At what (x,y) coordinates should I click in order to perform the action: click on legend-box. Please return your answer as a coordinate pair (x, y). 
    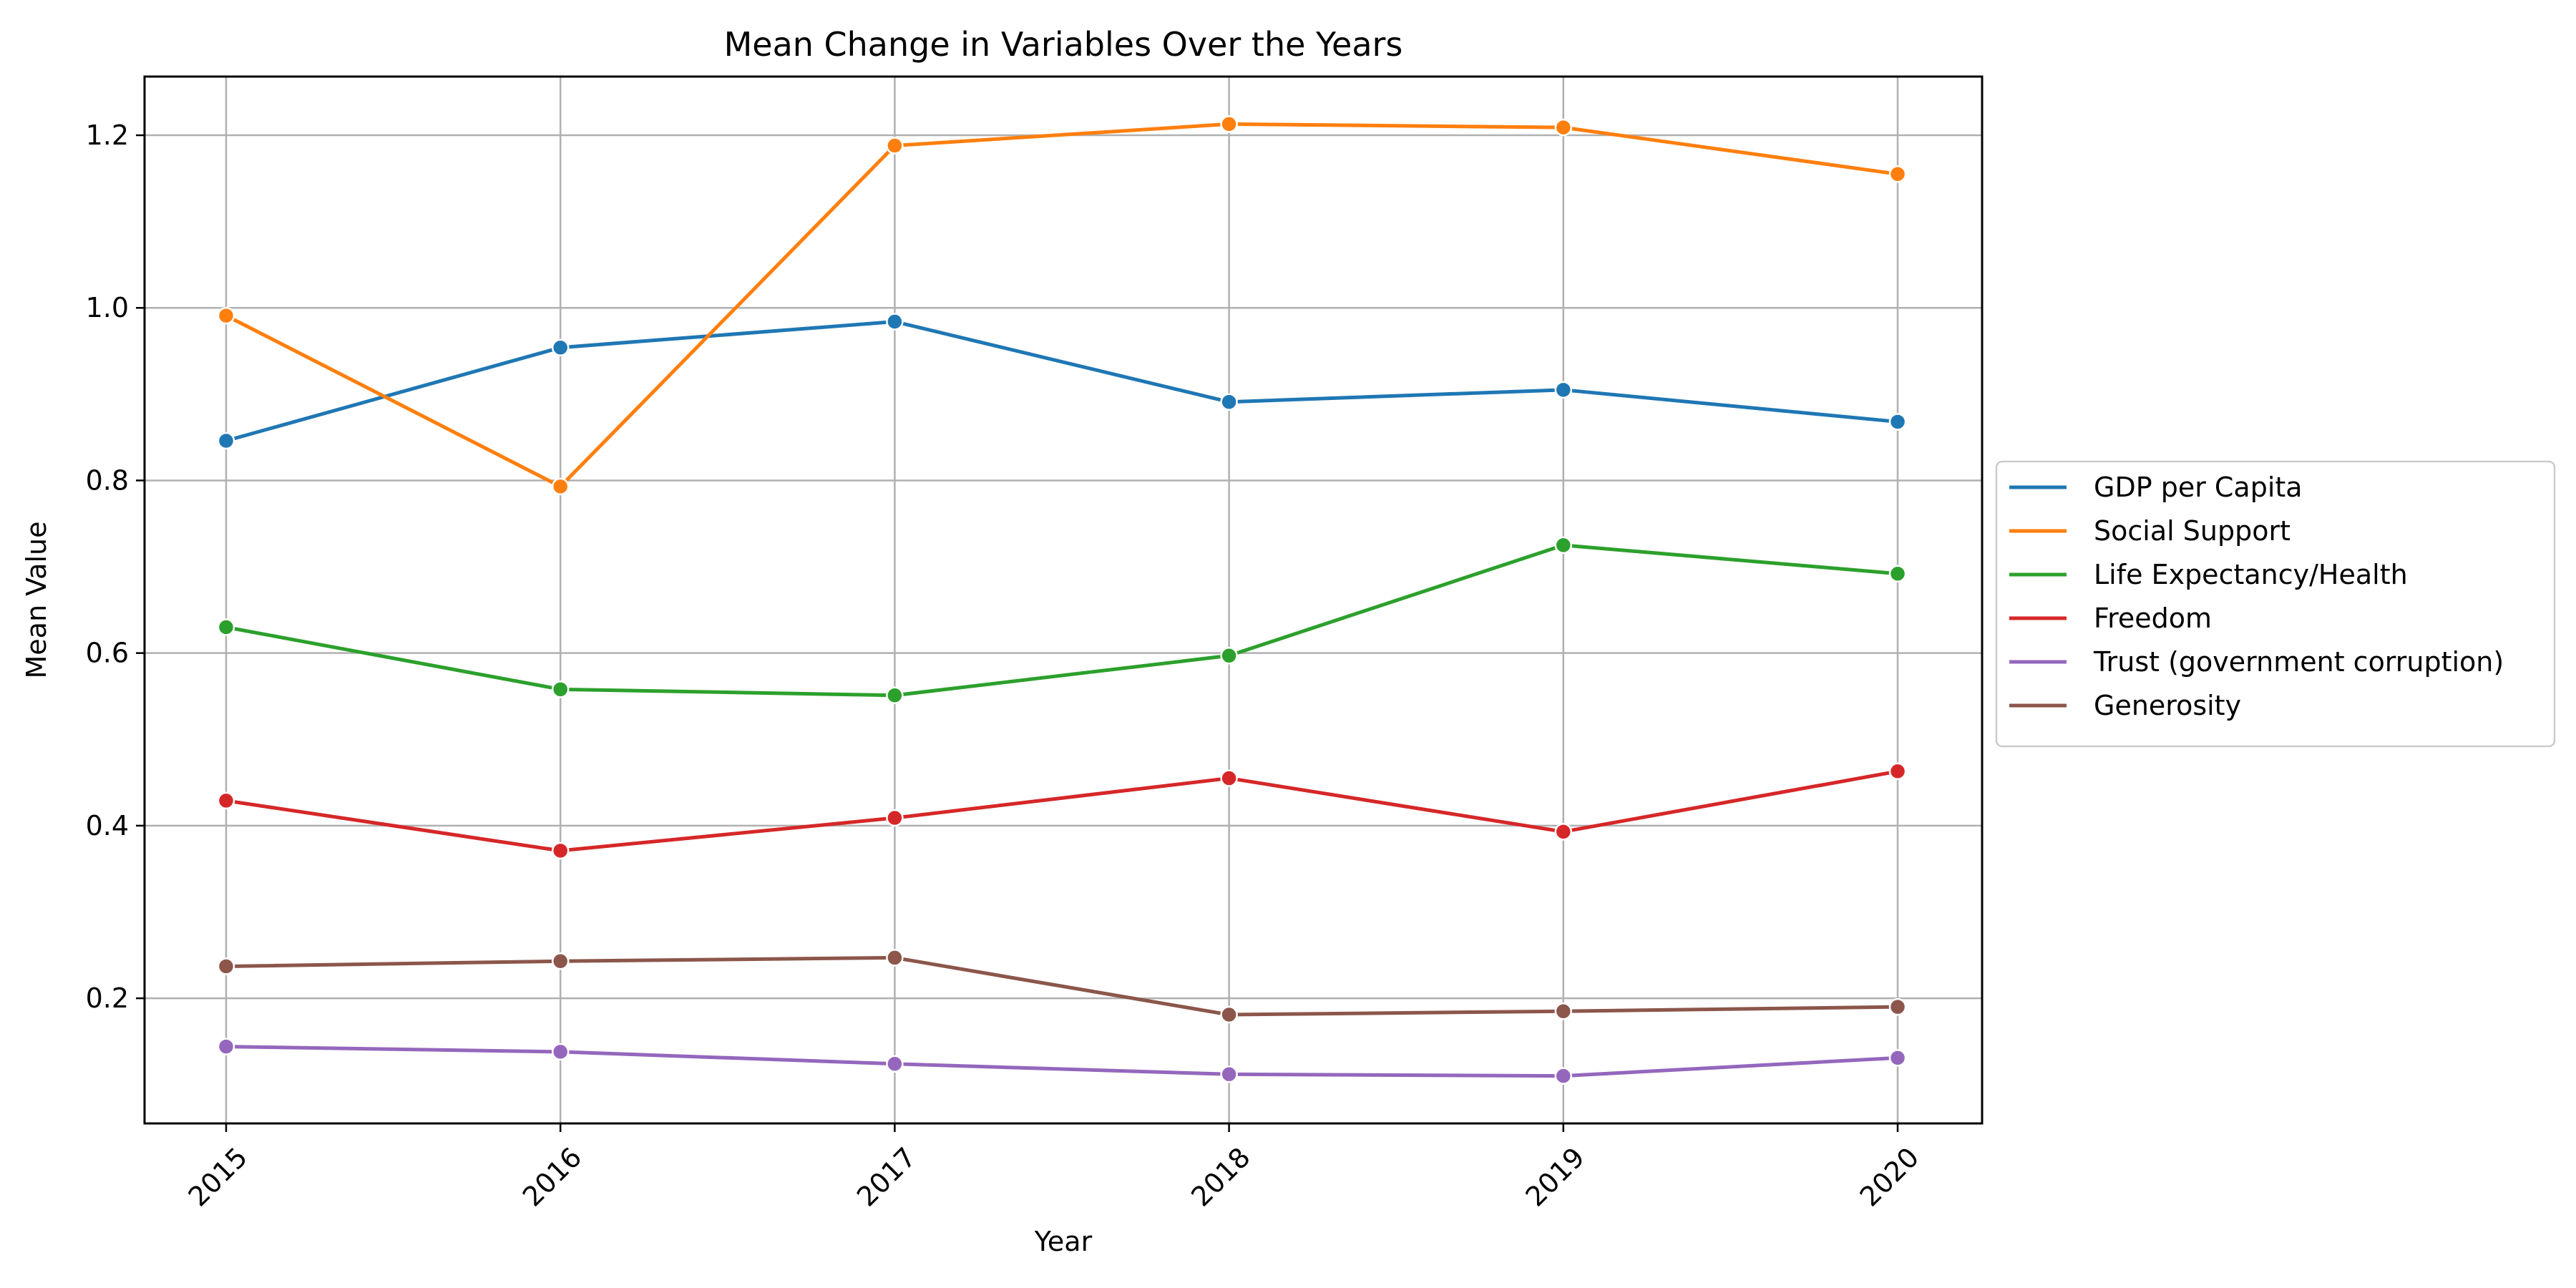
    Looking at the image, I should click on (2275, 604).